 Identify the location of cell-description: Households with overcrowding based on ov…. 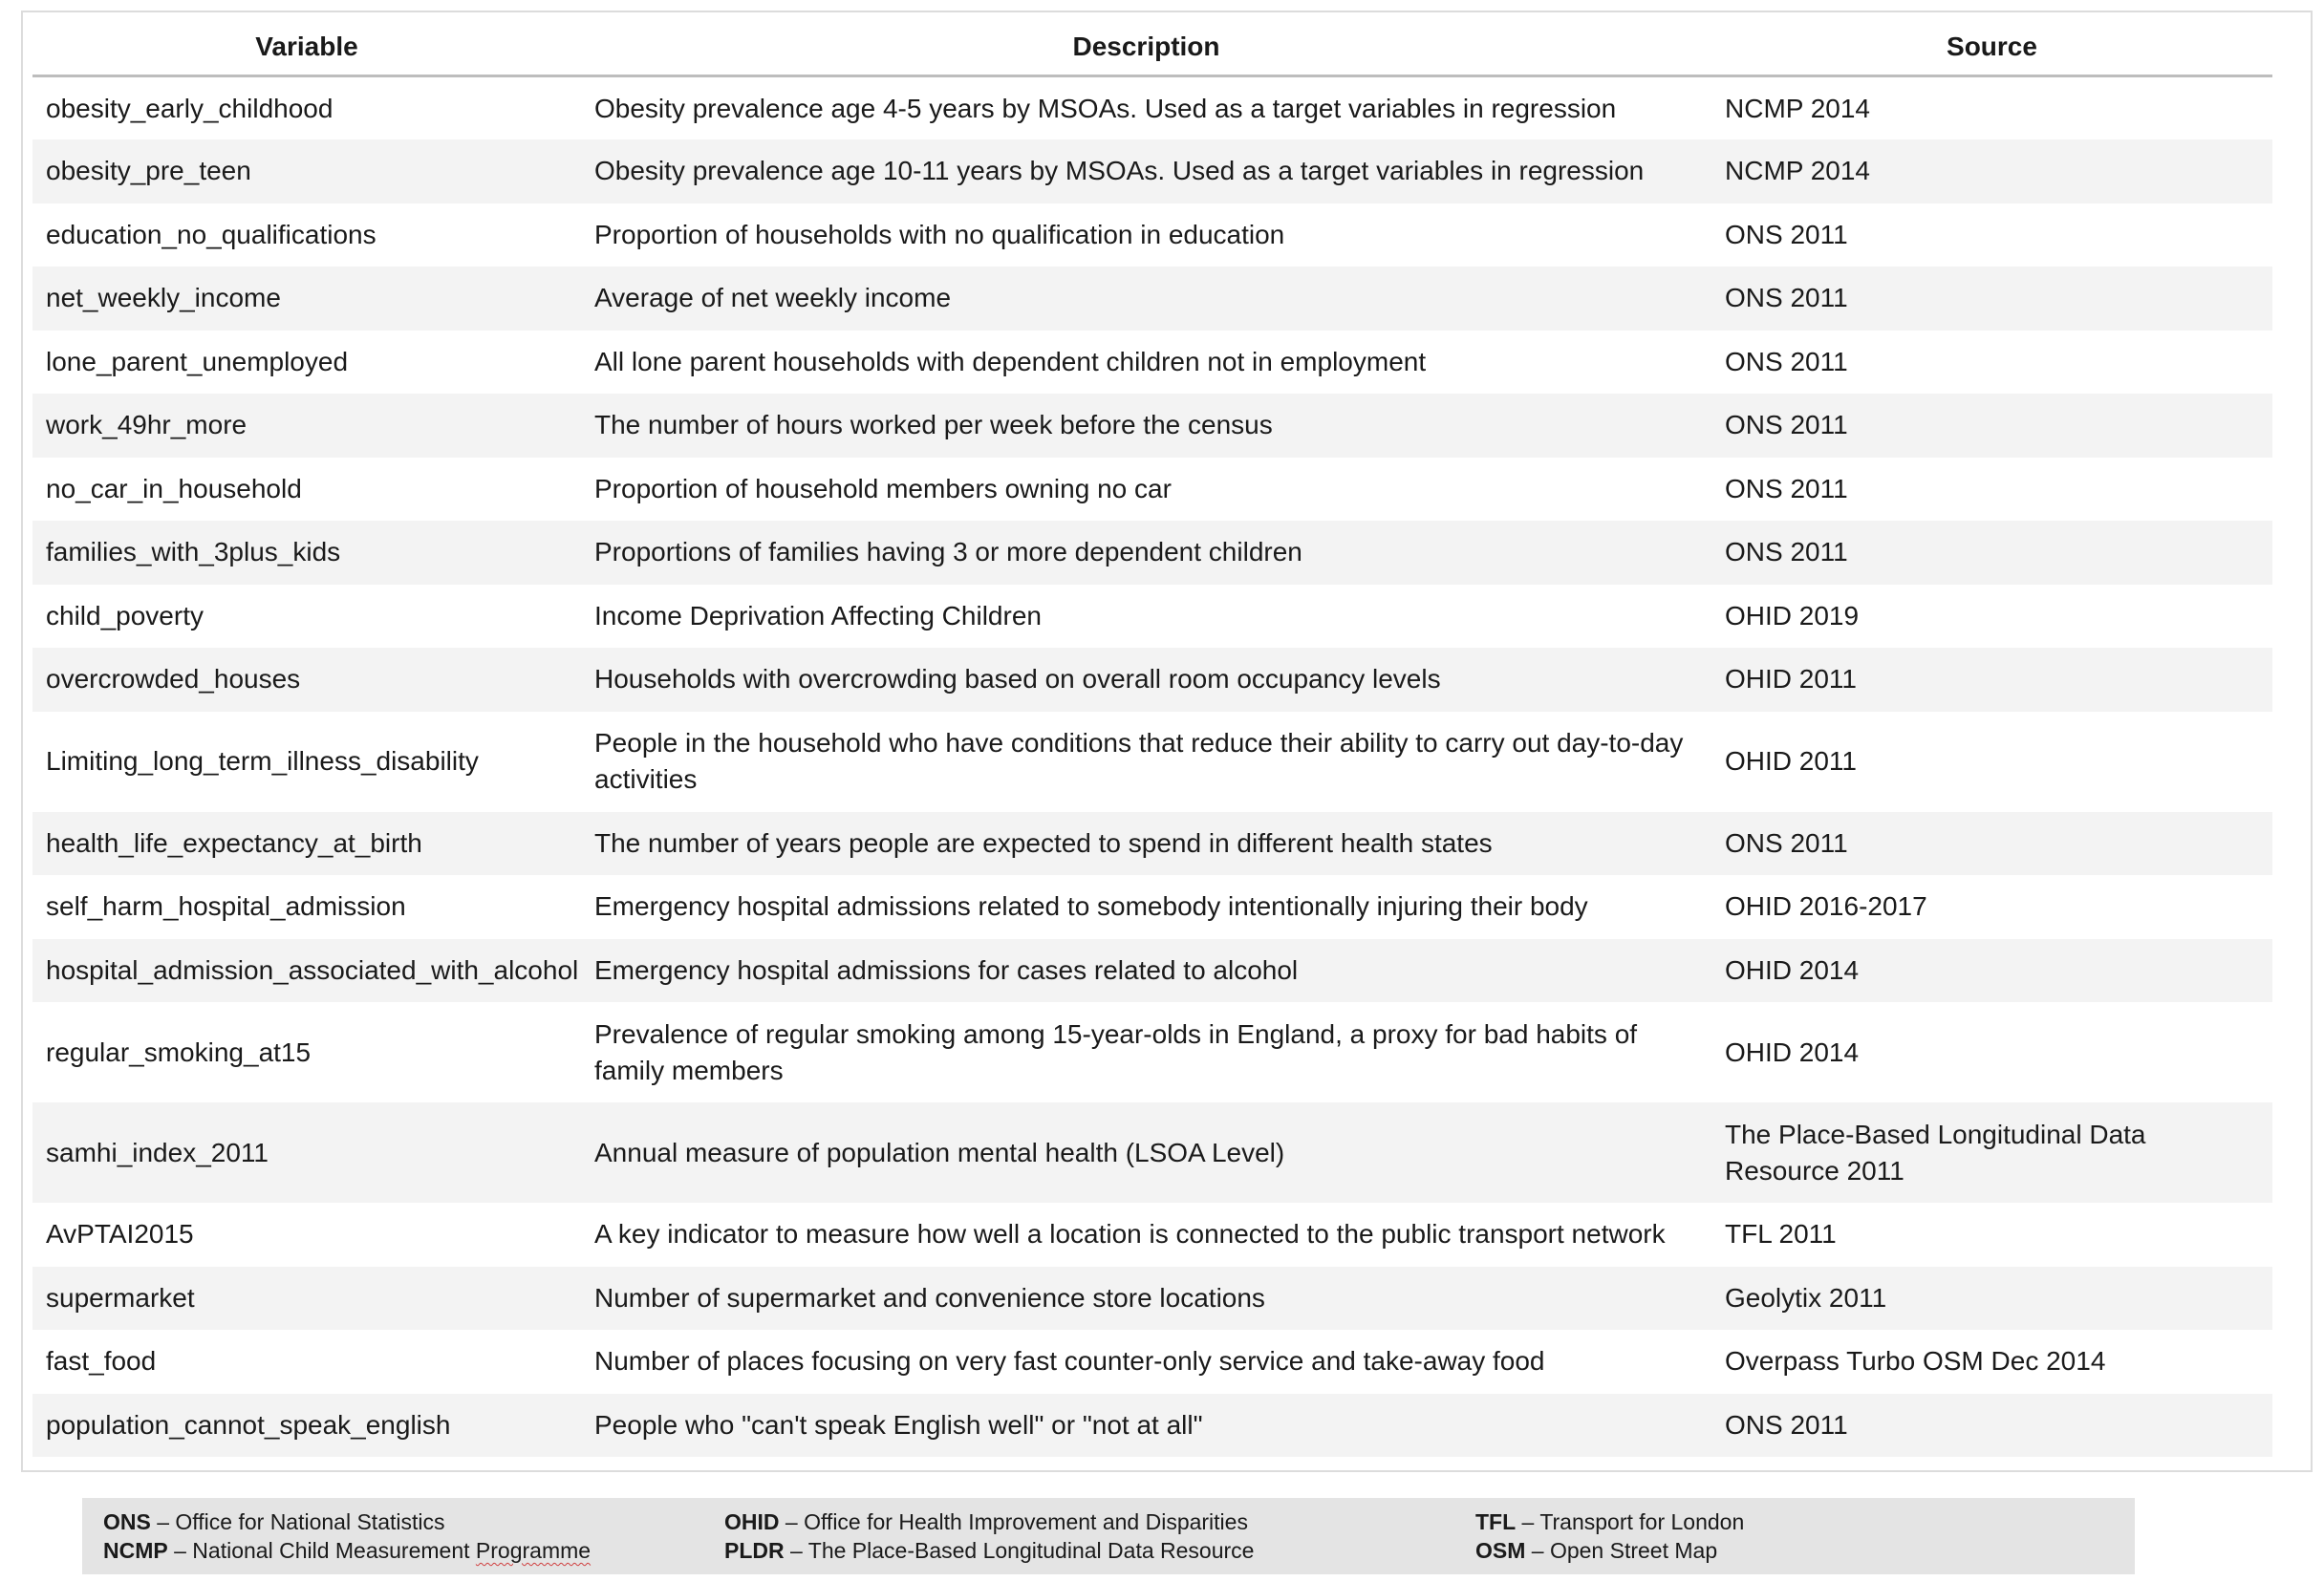
(1017, 679).